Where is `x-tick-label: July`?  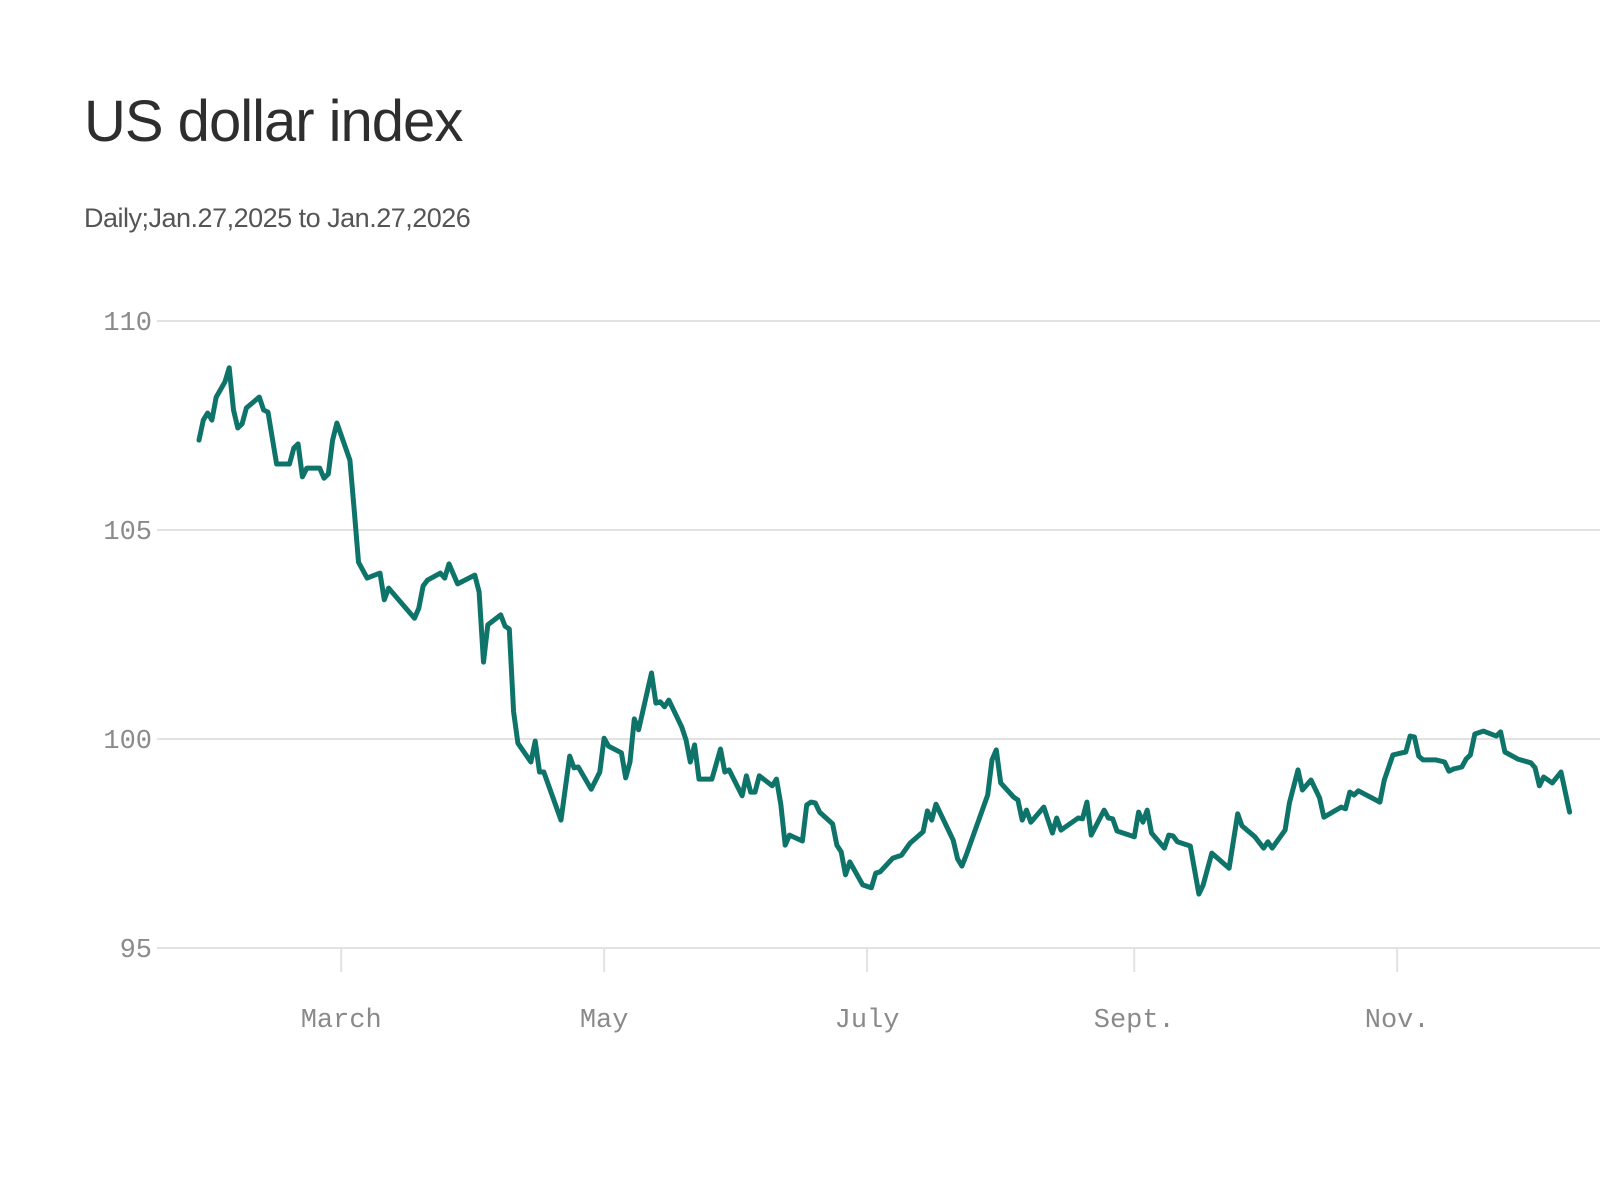
x-tick-label: July is located at coordinates (867, 1021).